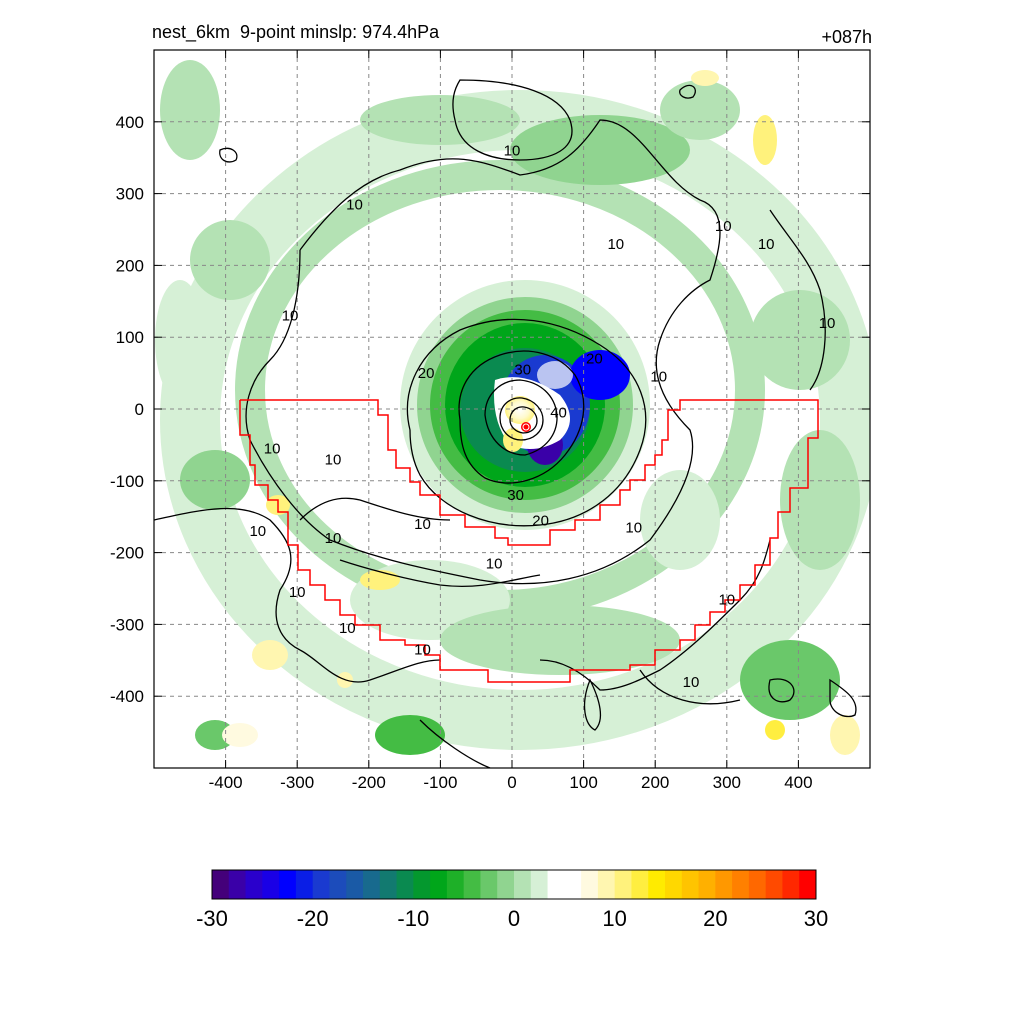 This screenshot has width=1024, height=1024. I want to click on x-tick-label: -400, so click(226, 782).